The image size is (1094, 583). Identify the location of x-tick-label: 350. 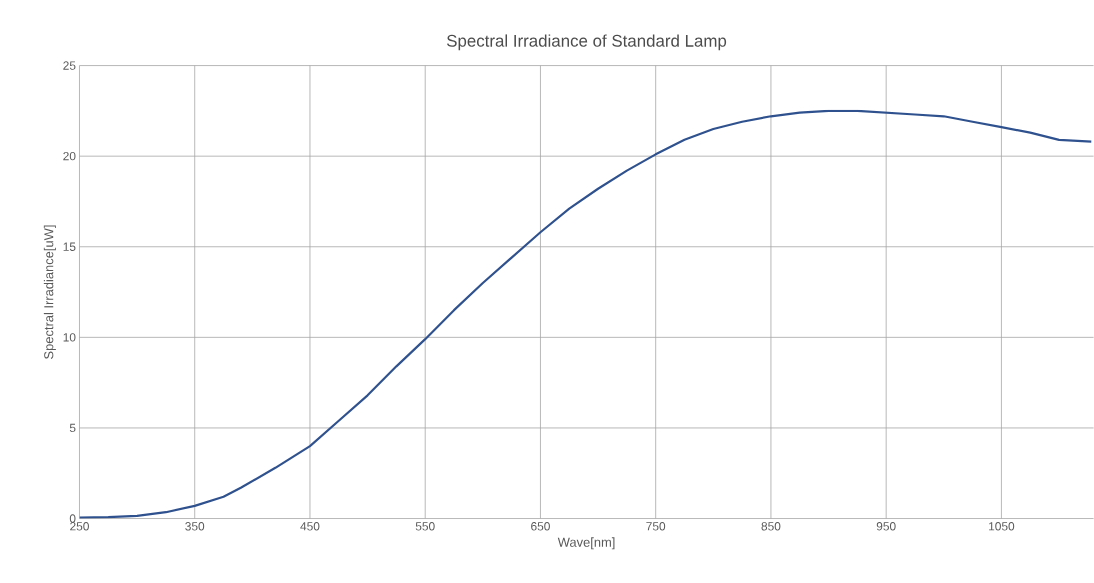
(195, 526).